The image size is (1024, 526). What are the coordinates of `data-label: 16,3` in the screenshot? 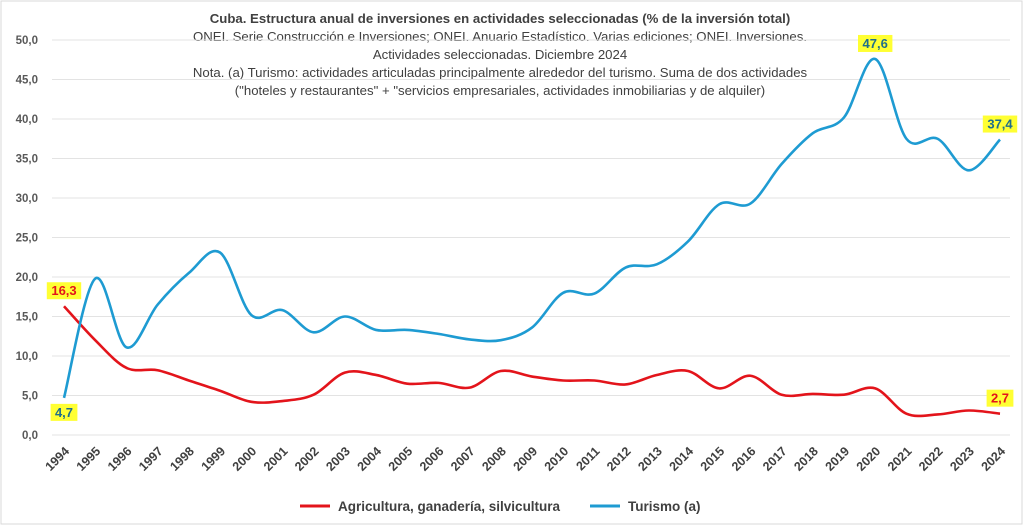 It's located at (64, 291).